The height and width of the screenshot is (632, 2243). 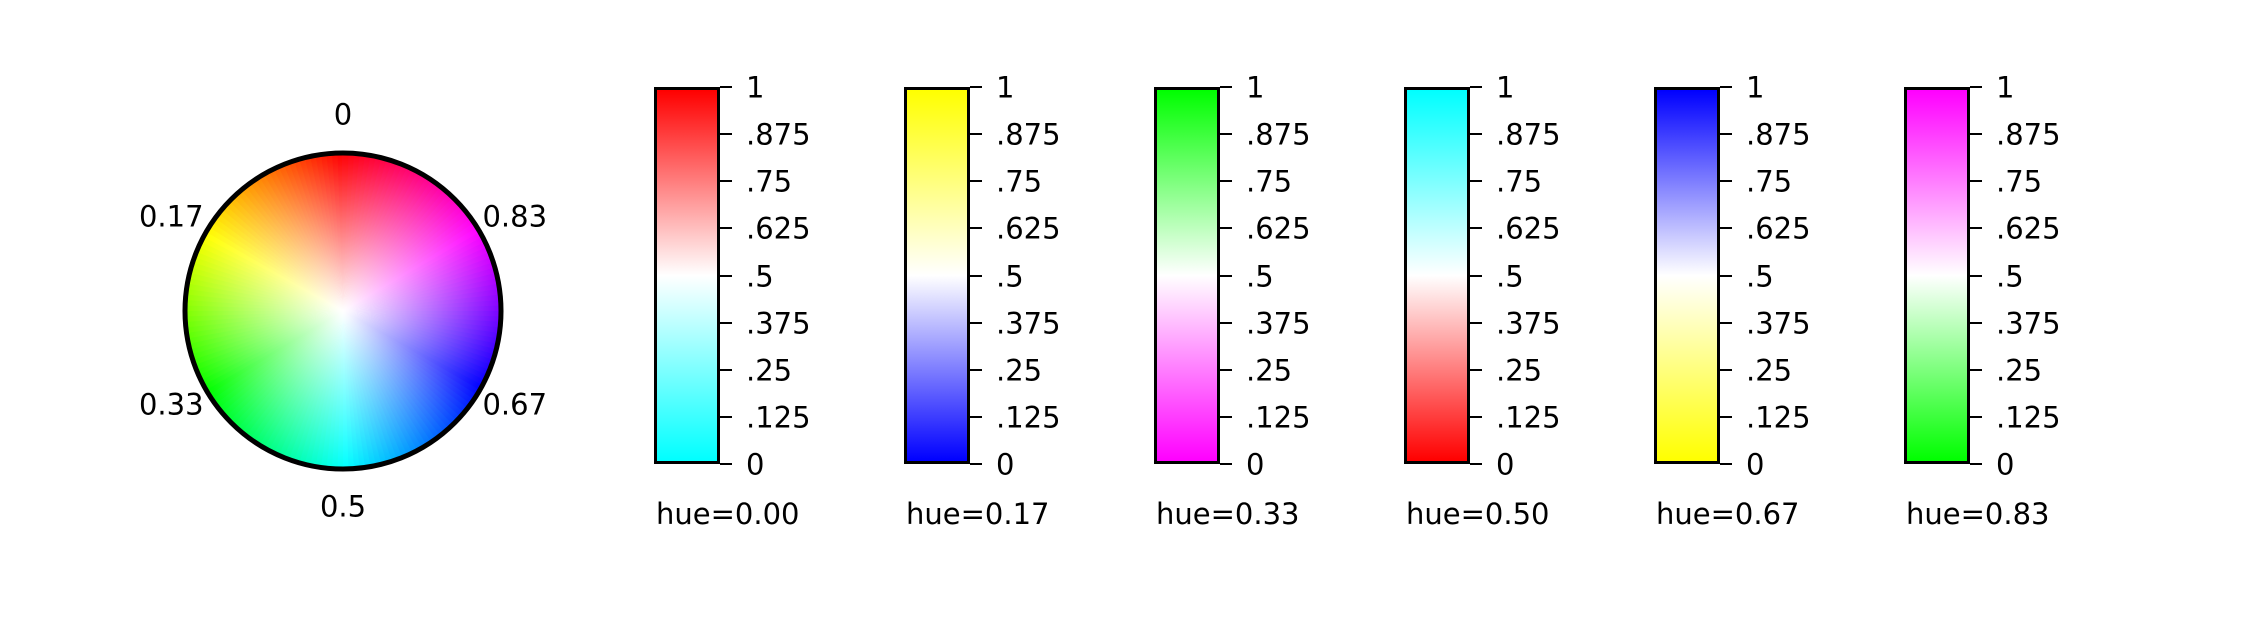 I want to click on colorbar-title: hue=0.00, so click(x=728, y=514).